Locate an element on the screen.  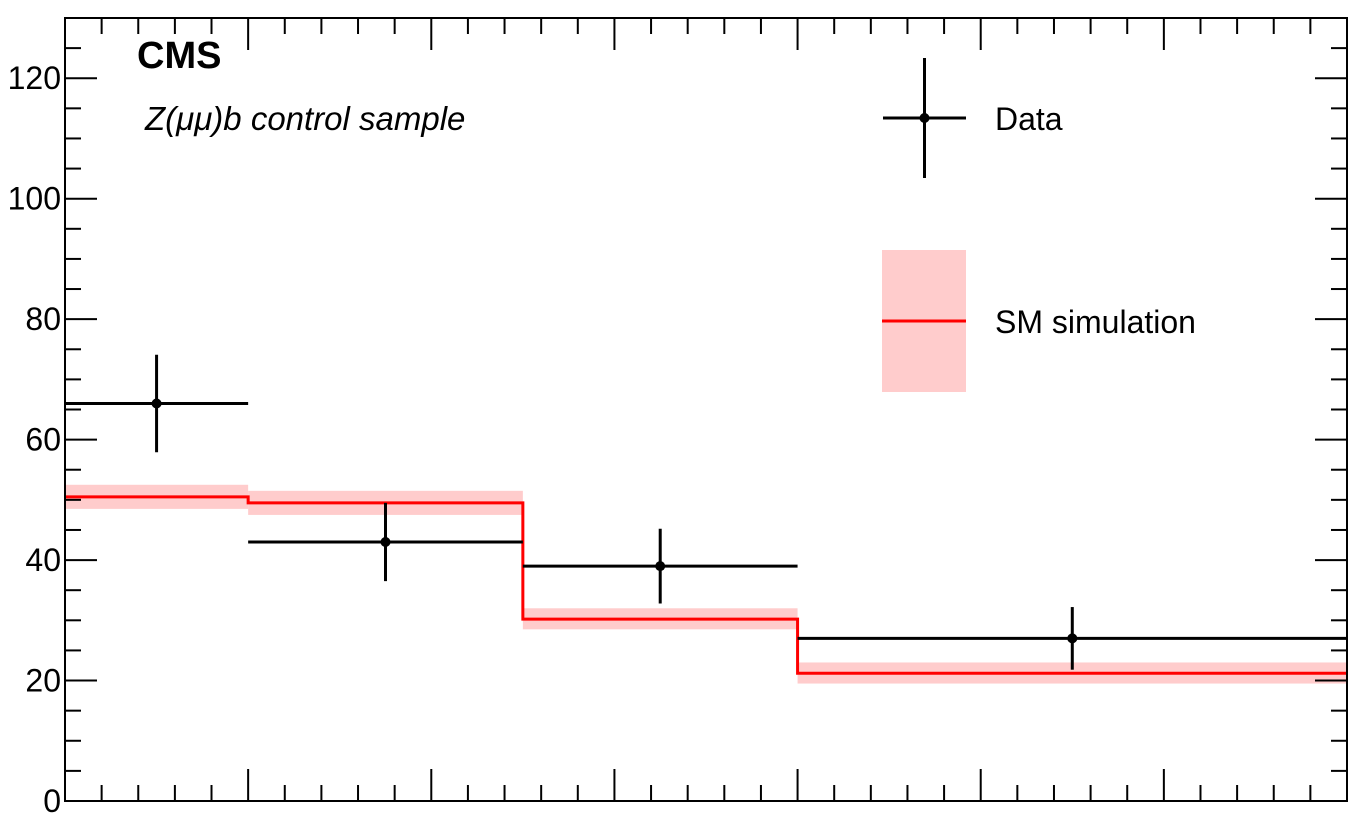
legend-entry-data: Data is located at coordinates (973, 118).